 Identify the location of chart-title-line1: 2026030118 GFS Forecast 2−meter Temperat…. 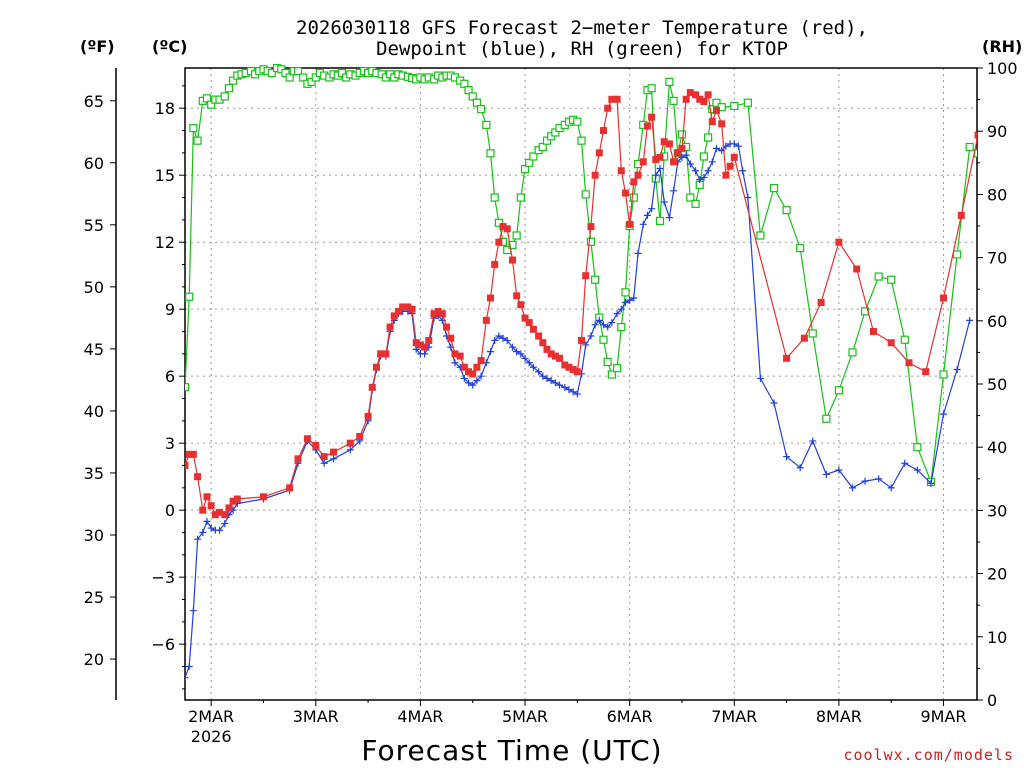
(582, 28).